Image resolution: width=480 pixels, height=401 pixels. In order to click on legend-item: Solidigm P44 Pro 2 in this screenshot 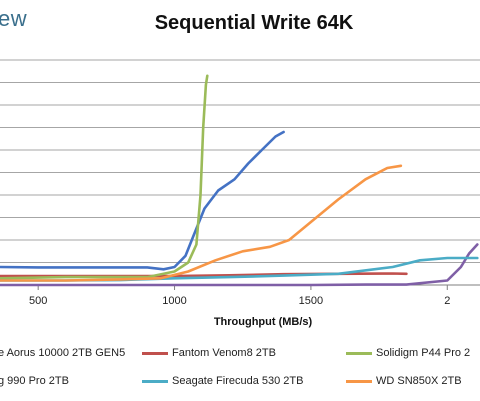, I will do `click(408, 353)`.